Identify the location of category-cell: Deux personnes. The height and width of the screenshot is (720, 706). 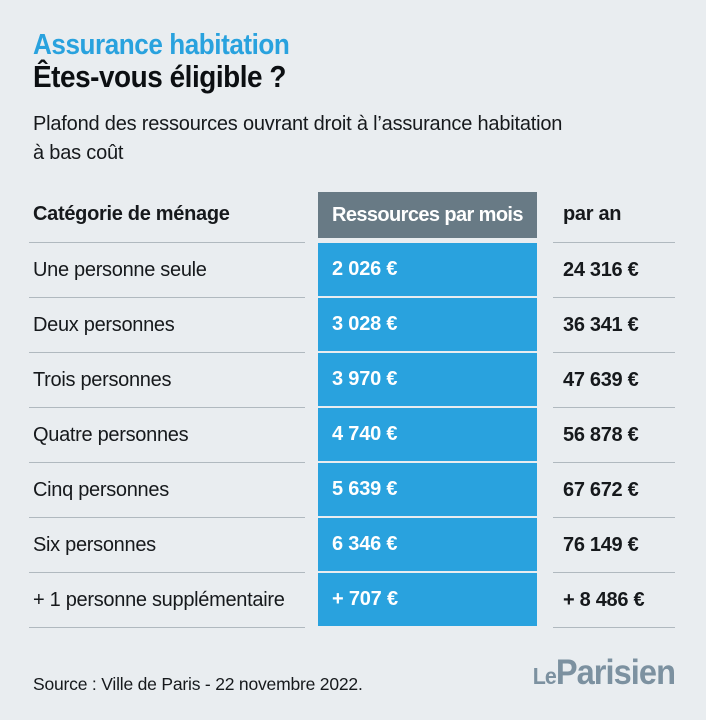
(167, 325).